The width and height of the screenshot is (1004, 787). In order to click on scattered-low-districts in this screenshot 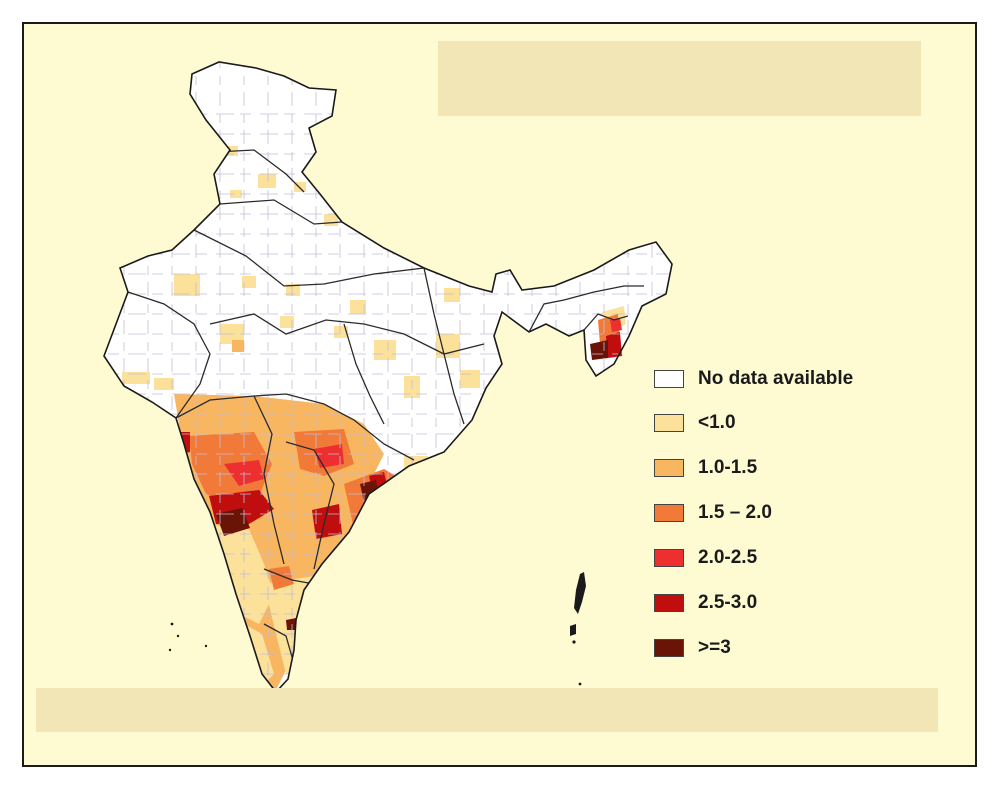, I will do `click(301, 307)`.